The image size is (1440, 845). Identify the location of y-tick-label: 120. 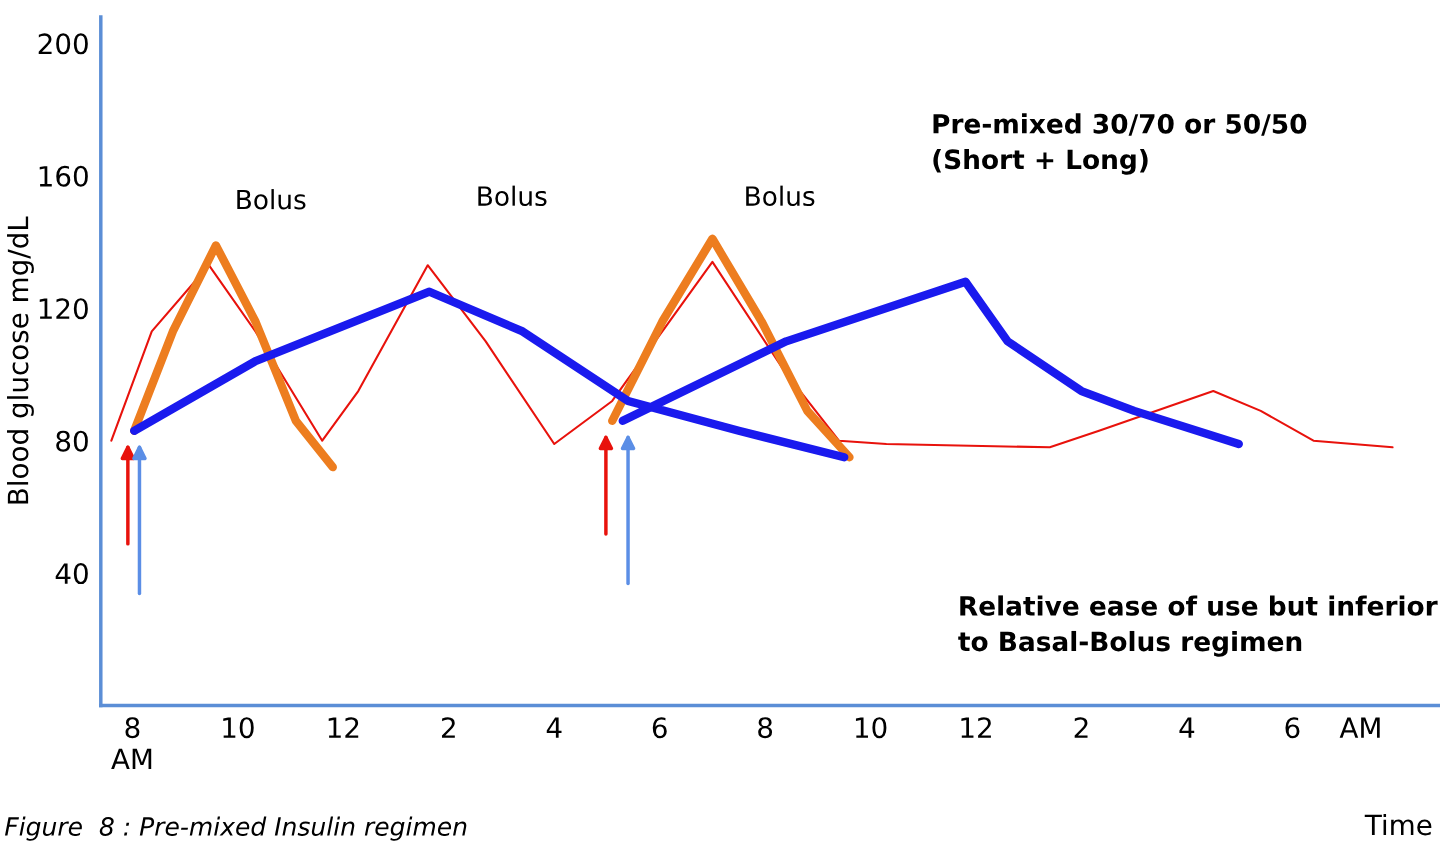
(63, 309).